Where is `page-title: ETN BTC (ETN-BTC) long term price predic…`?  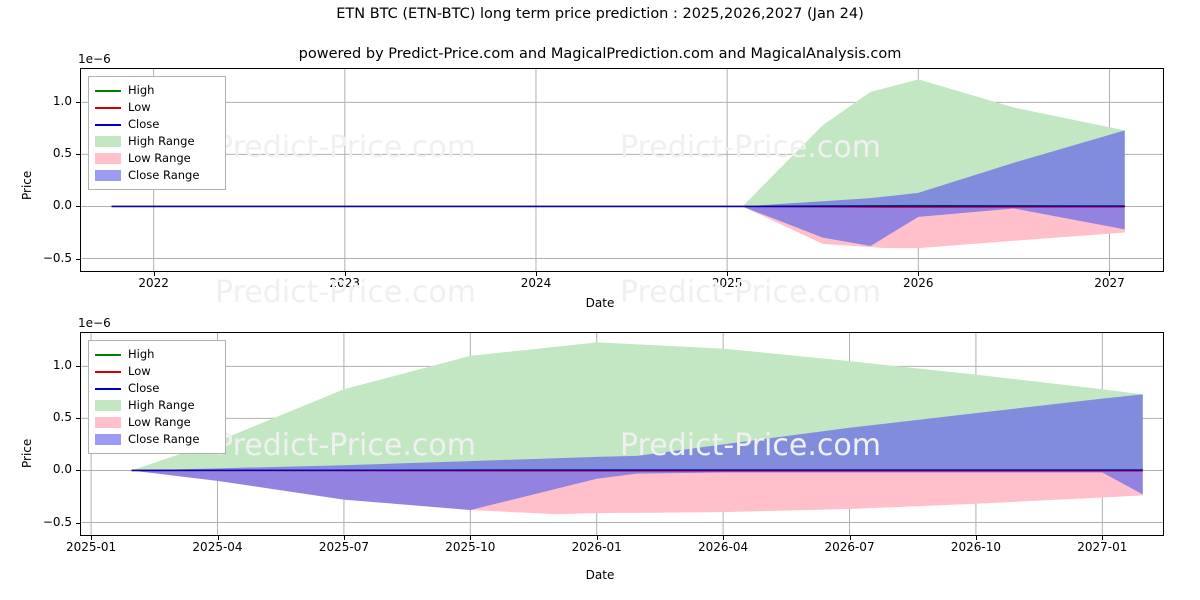 page-title: ETN BTC (ETN-BTC) long term price predic… is located at coordinates (600, 14).